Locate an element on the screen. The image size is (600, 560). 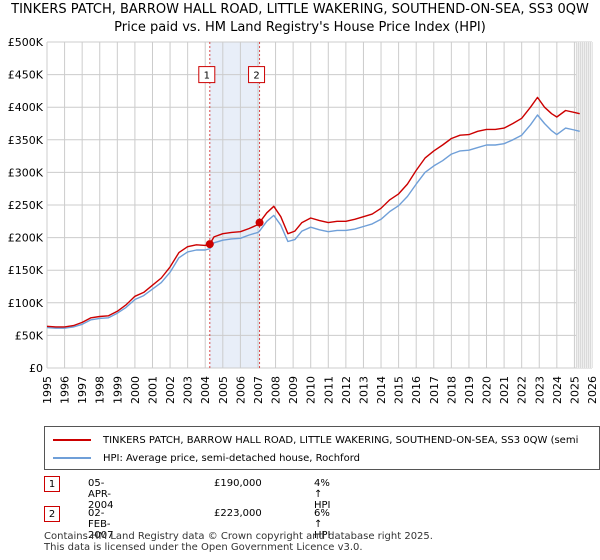
x-tick-label: 2005 is located at coordinates (223, 390).